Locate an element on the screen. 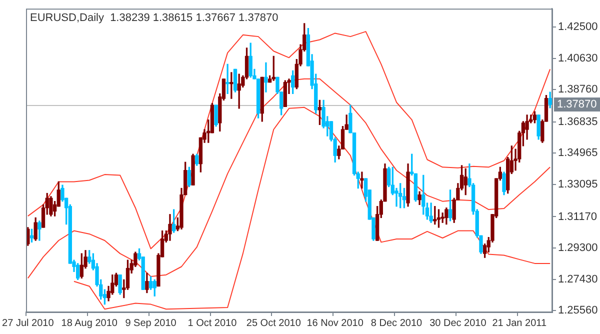 This screenshot has height=334, width=600. y-tick-label: 1.42500 is located at coordinates (578, 27).